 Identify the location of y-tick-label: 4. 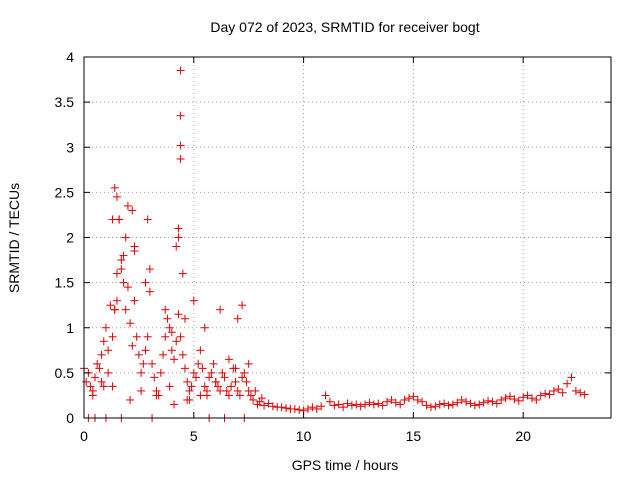
(70, 57).